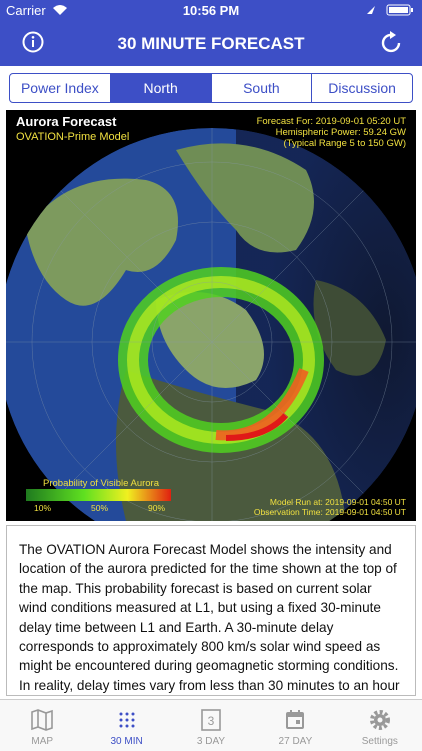 This screenshot has height=751, width=422. What do you see at coordinates (42, 741) in the screenshot?
I see `tab-label: MAP` at bounding box center [42, 741].